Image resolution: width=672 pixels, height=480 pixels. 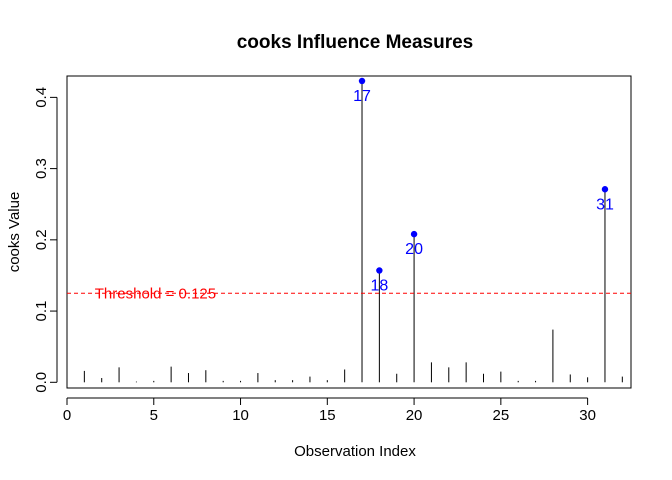 What do you see at coordinates (67, 415) in the screenshot?
I see `x-tick-label: 0` at bounding box center [67, 415].